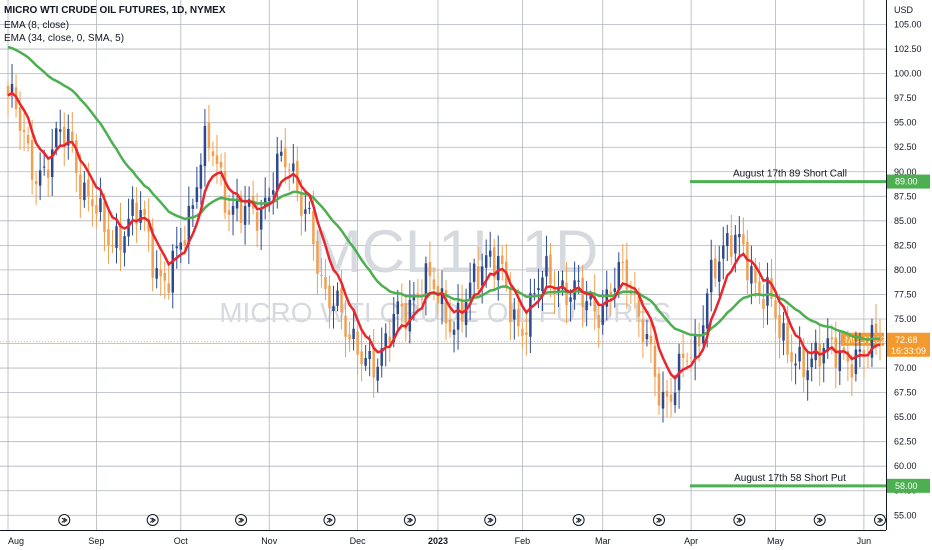  What do you see at coordinates (790, 478) in the screenshot?
I see `level-label: August 17th 58 Short Put` at bounding box center [790, 478].